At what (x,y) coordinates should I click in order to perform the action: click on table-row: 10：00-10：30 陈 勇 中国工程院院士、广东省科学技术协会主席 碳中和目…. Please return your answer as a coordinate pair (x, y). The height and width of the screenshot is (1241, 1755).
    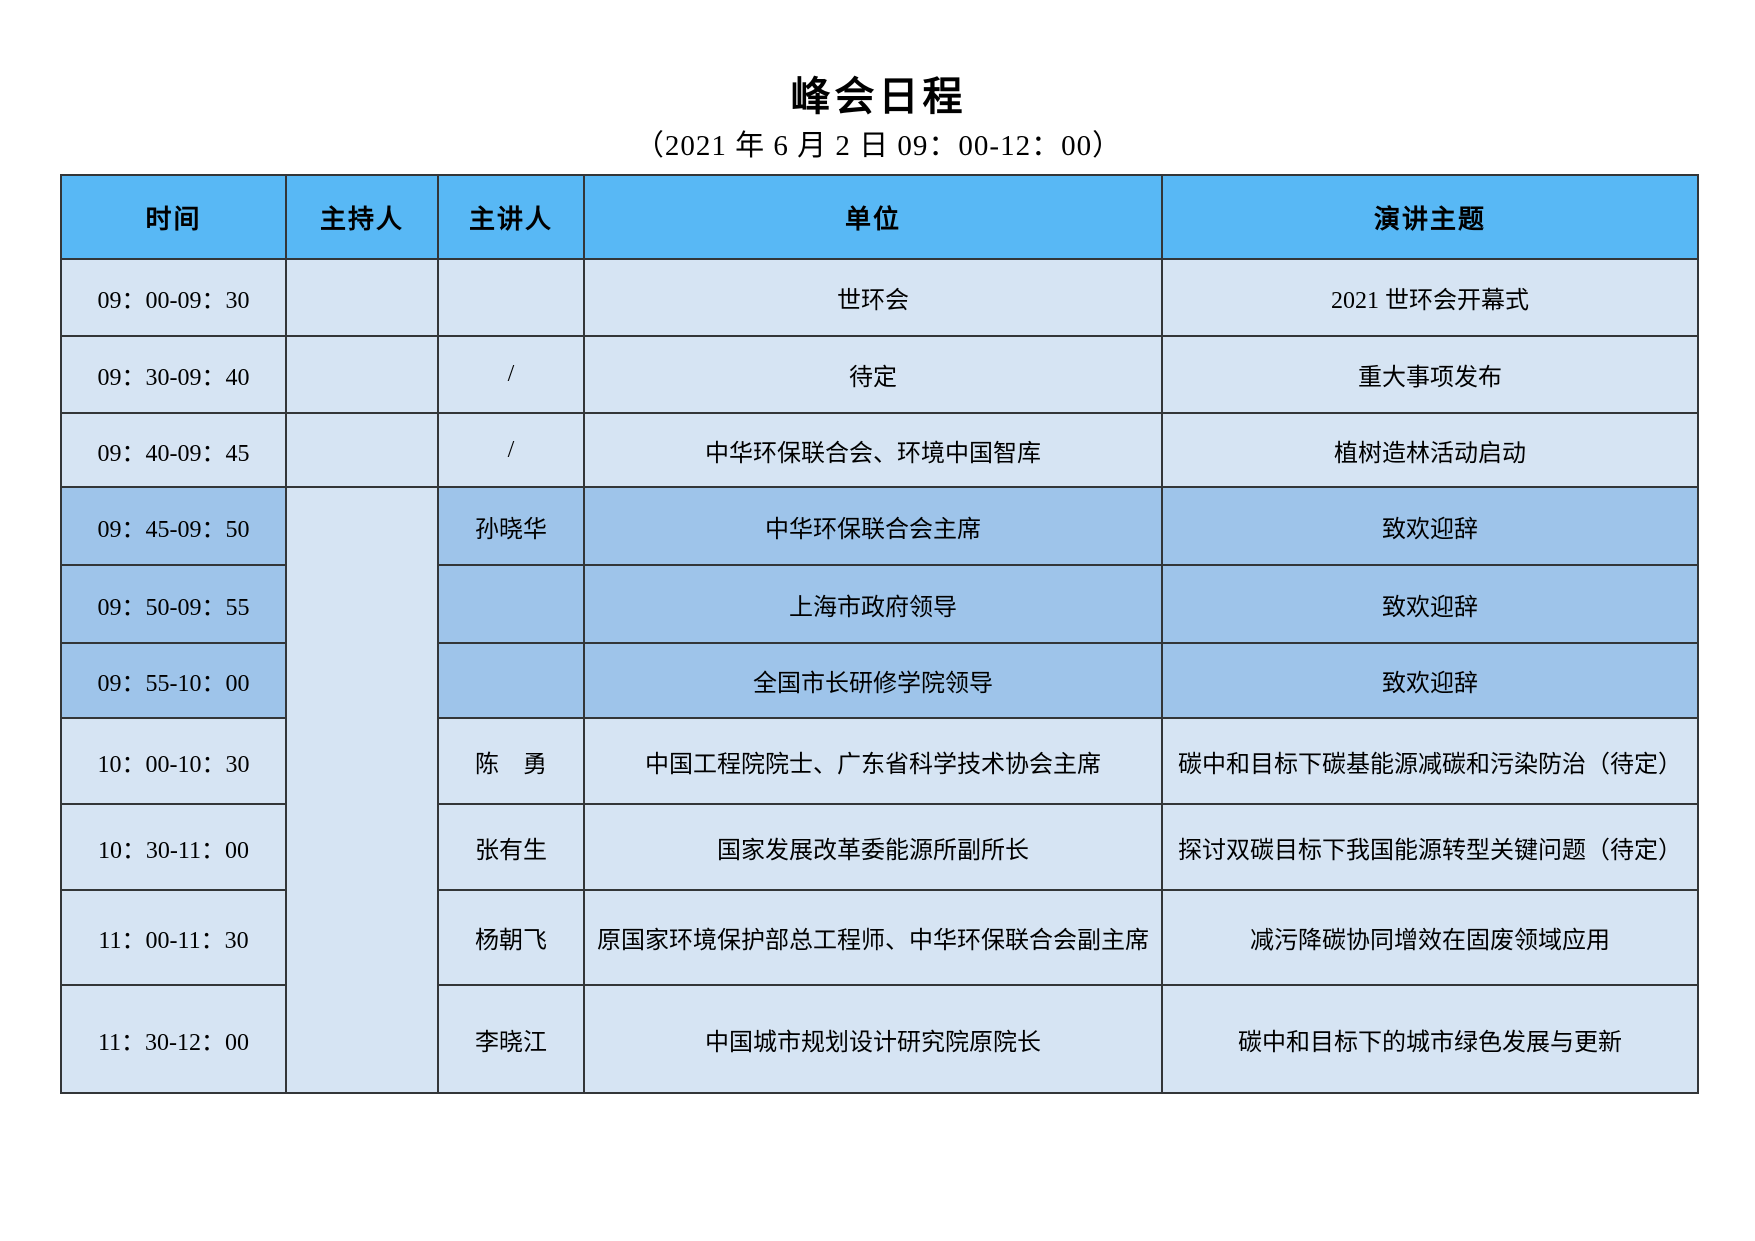
    Looking at the image, I should click on (879, 761).